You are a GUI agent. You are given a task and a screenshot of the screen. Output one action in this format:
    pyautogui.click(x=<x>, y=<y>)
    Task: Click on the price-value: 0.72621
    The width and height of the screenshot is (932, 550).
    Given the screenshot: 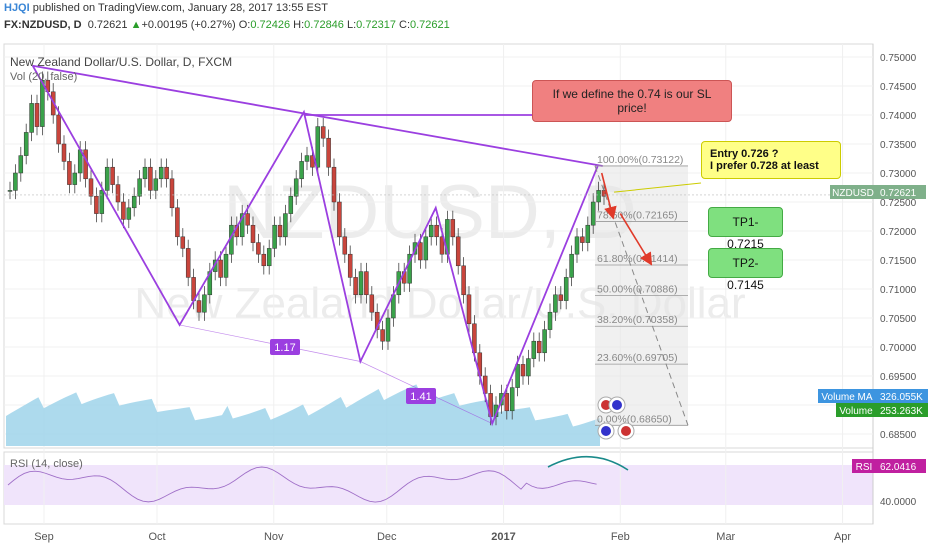 What is the action you would take?
    pyautogui.click(x=898, y=193)
    